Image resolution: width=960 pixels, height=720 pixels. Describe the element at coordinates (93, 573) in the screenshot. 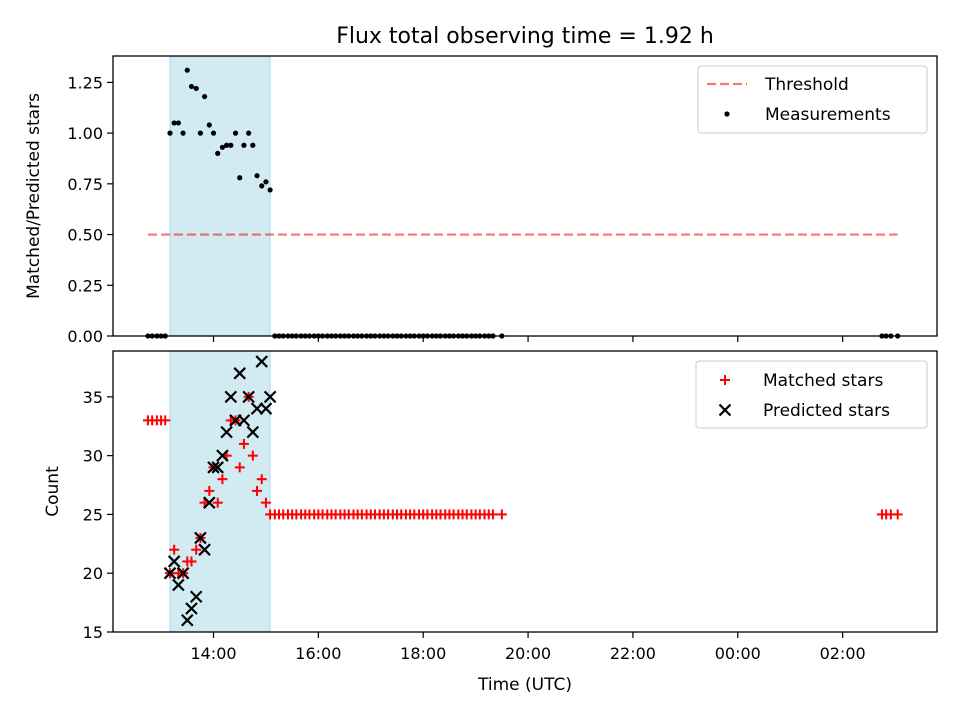

I see `y-tick-label: 20` at that location.